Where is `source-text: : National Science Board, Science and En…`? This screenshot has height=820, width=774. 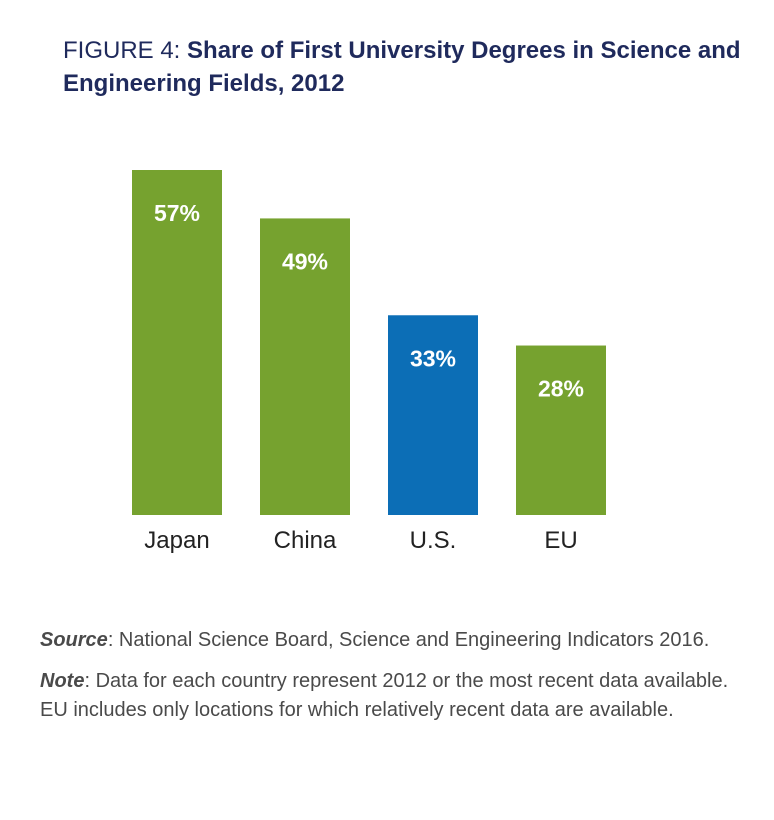
source-text: : National Science Board, Science and En… is located at coordinates (408, 640).